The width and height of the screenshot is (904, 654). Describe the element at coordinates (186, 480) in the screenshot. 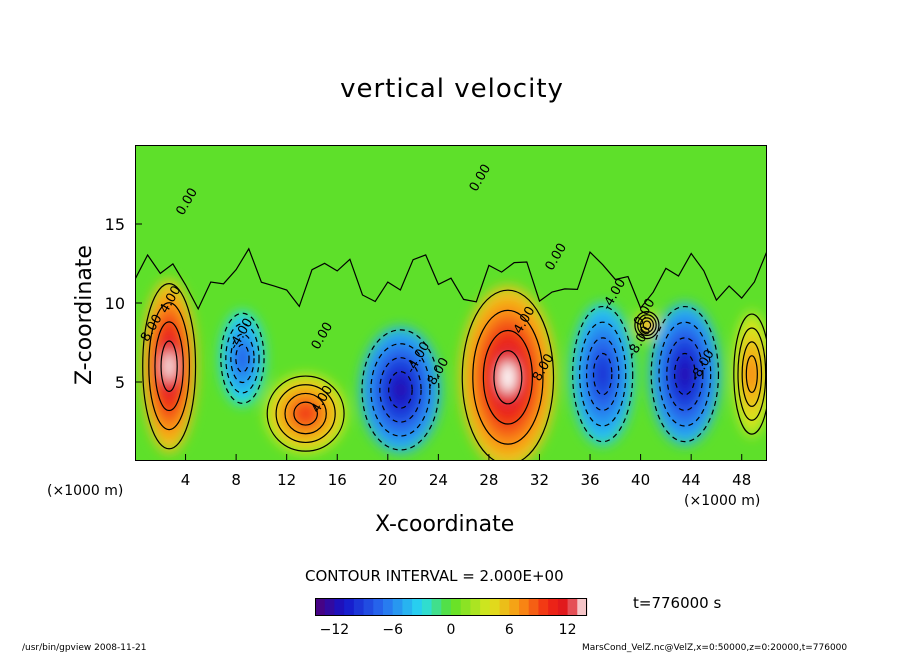

I see `x-tick-label: 4` at that location.